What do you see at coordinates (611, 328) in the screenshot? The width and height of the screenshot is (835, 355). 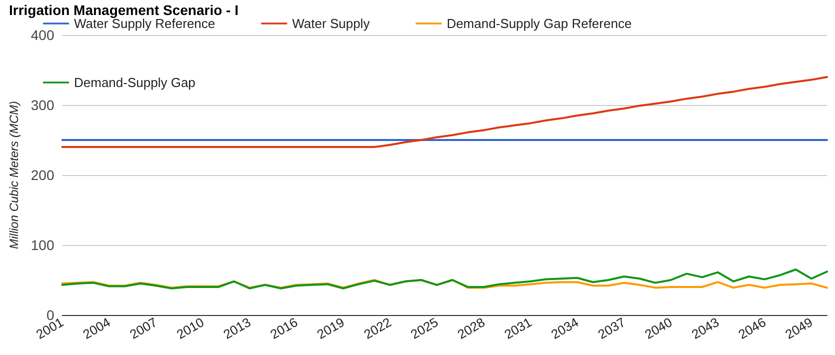 I see `x-tick-label: 2037` at bounding box center [611, 328].